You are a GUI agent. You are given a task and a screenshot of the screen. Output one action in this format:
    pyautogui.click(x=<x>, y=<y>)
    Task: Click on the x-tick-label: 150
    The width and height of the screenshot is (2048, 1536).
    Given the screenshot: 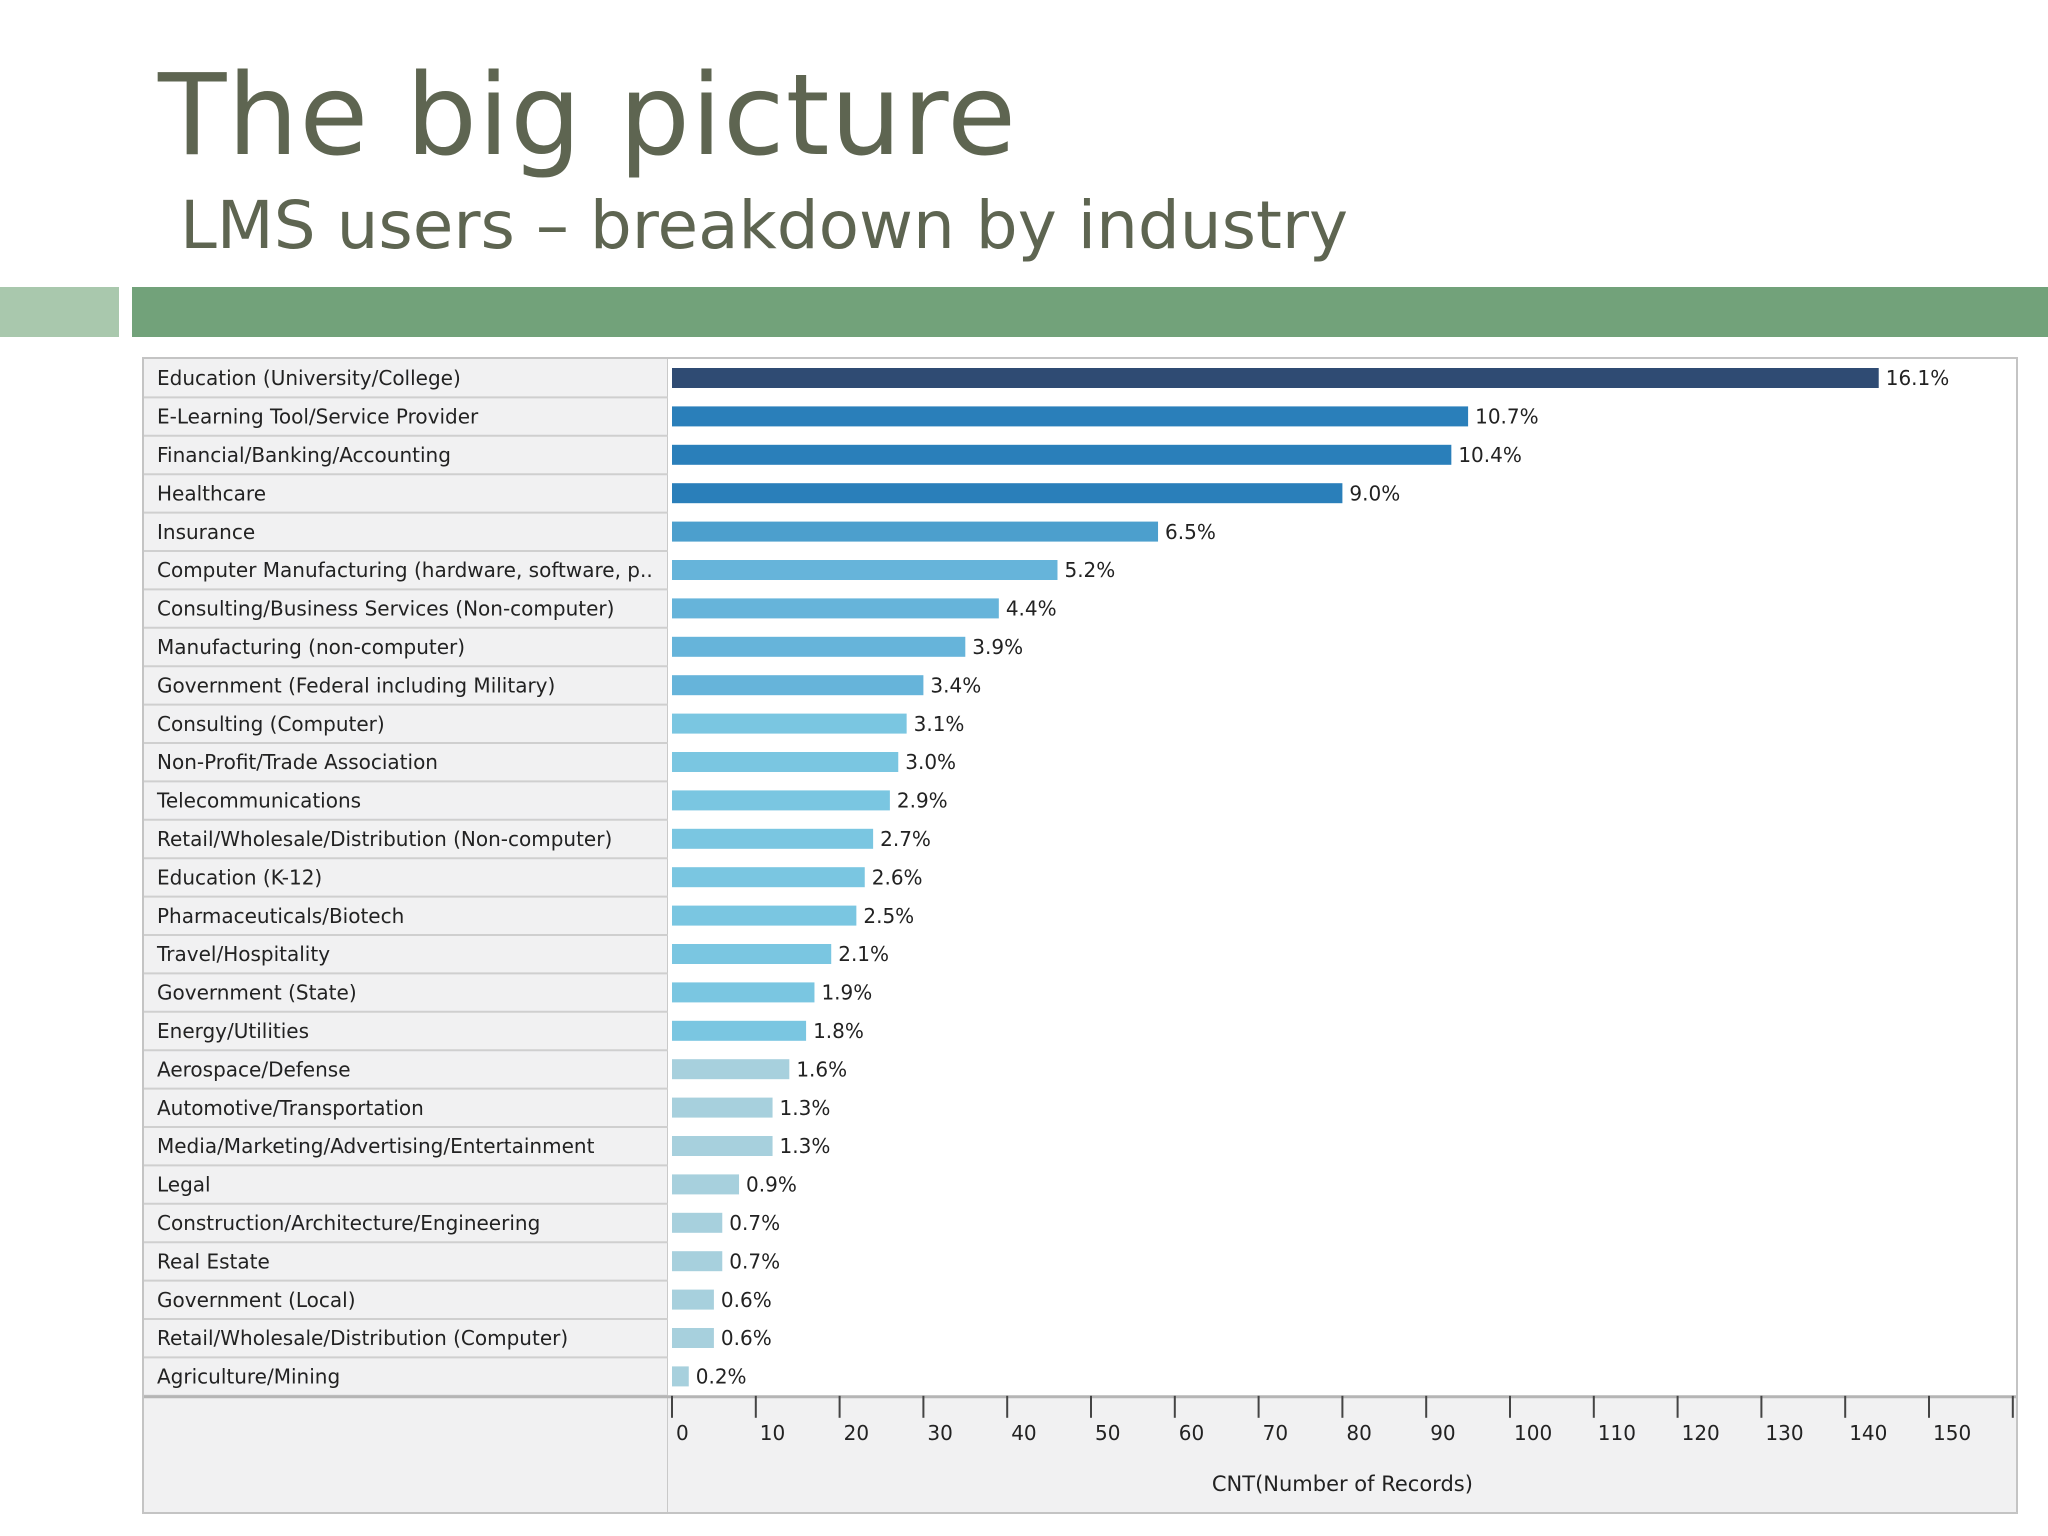 What is the action you would take?
    pyautogui.click(x=1952, y=1433)
    